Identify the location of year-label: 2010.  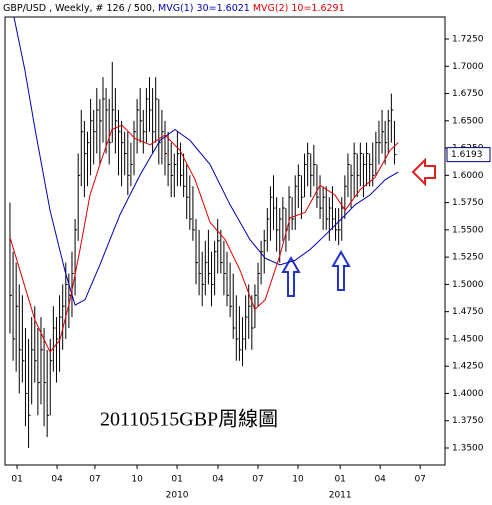
(177, 496).